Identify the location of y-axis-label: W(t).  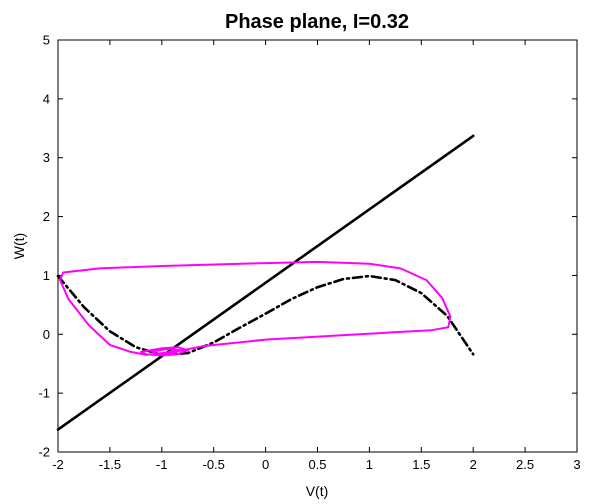
(19, 246).